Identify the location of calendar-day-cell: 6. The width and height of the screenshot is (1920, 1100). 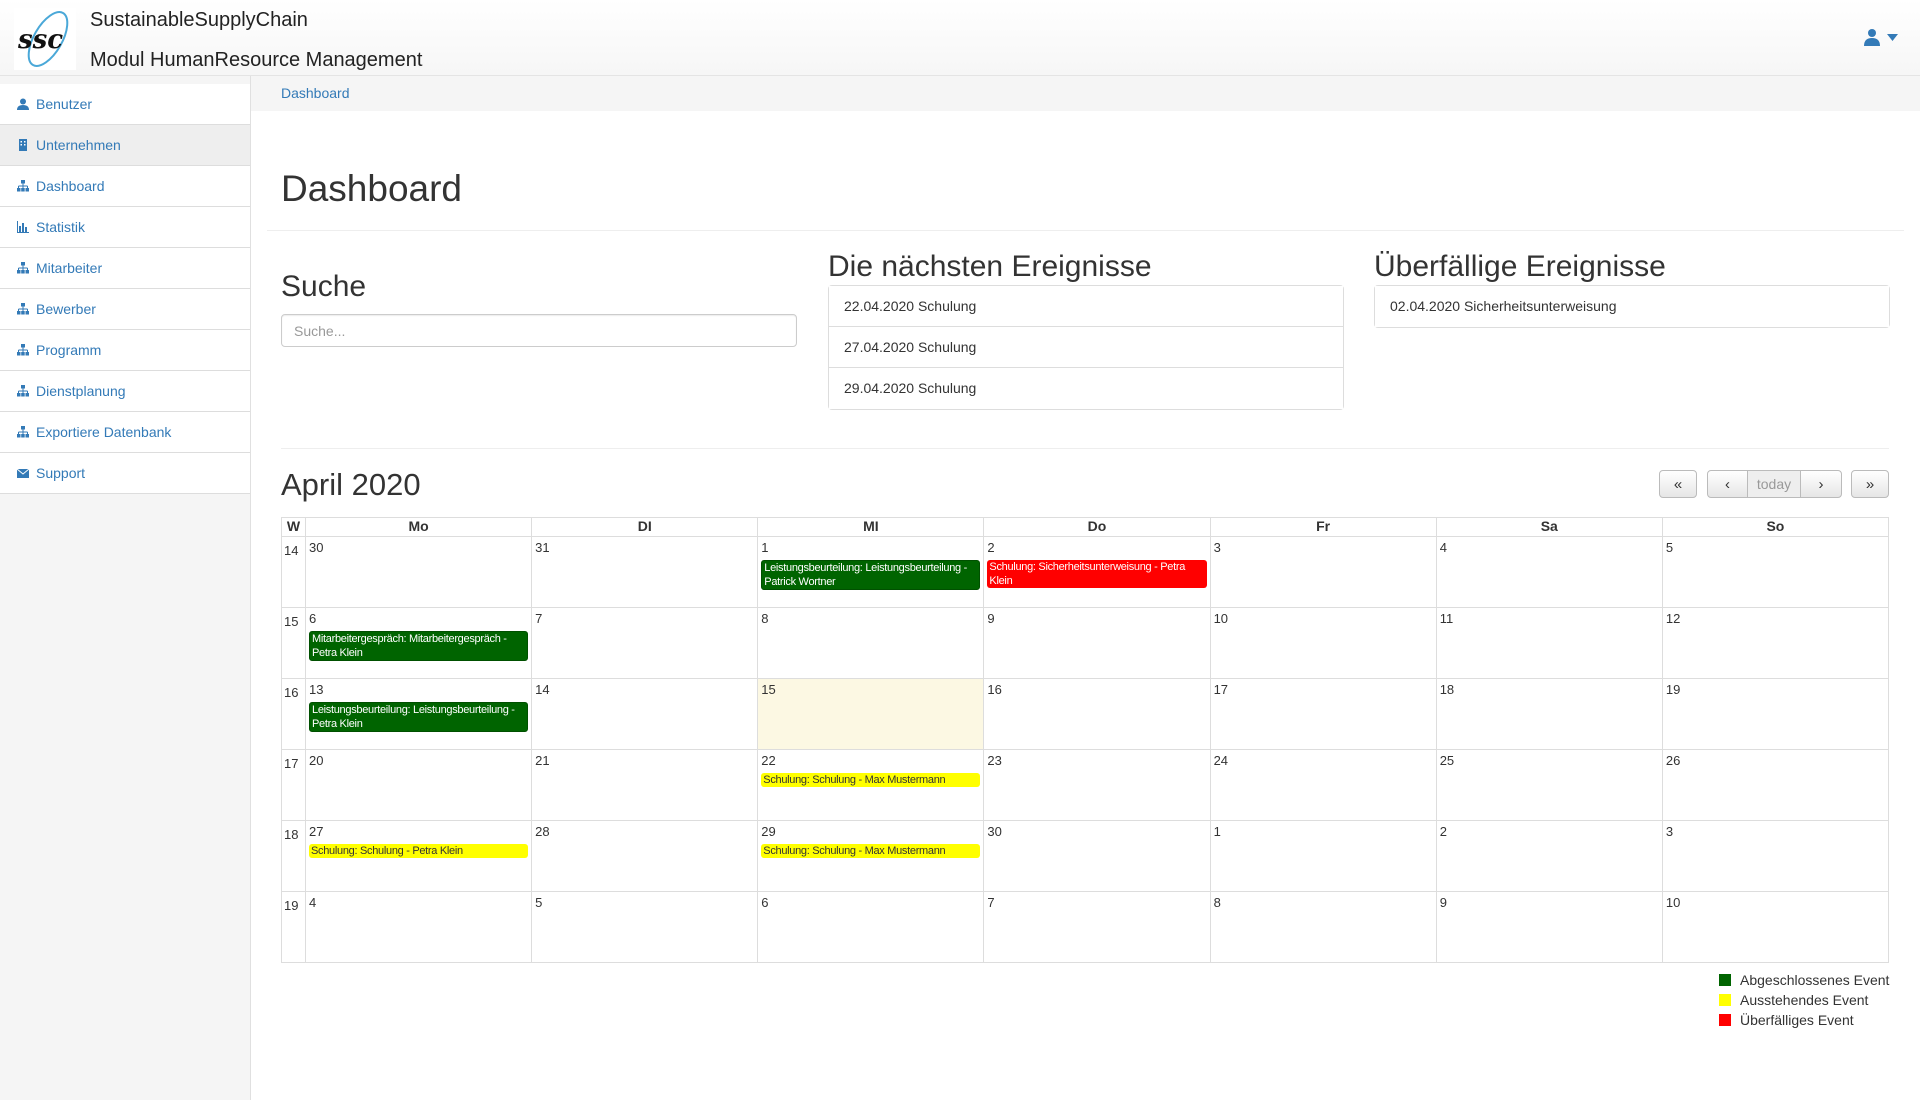
(871, 927).